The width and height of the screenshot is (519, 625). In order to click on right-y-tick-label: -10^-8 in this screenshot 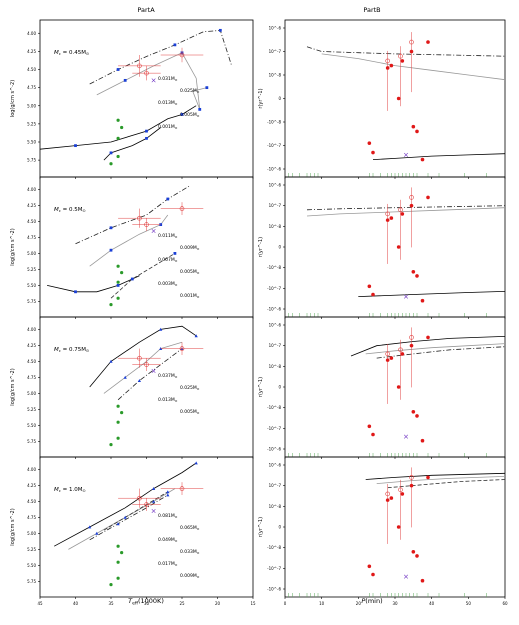, I will do `click(274, 547)`.